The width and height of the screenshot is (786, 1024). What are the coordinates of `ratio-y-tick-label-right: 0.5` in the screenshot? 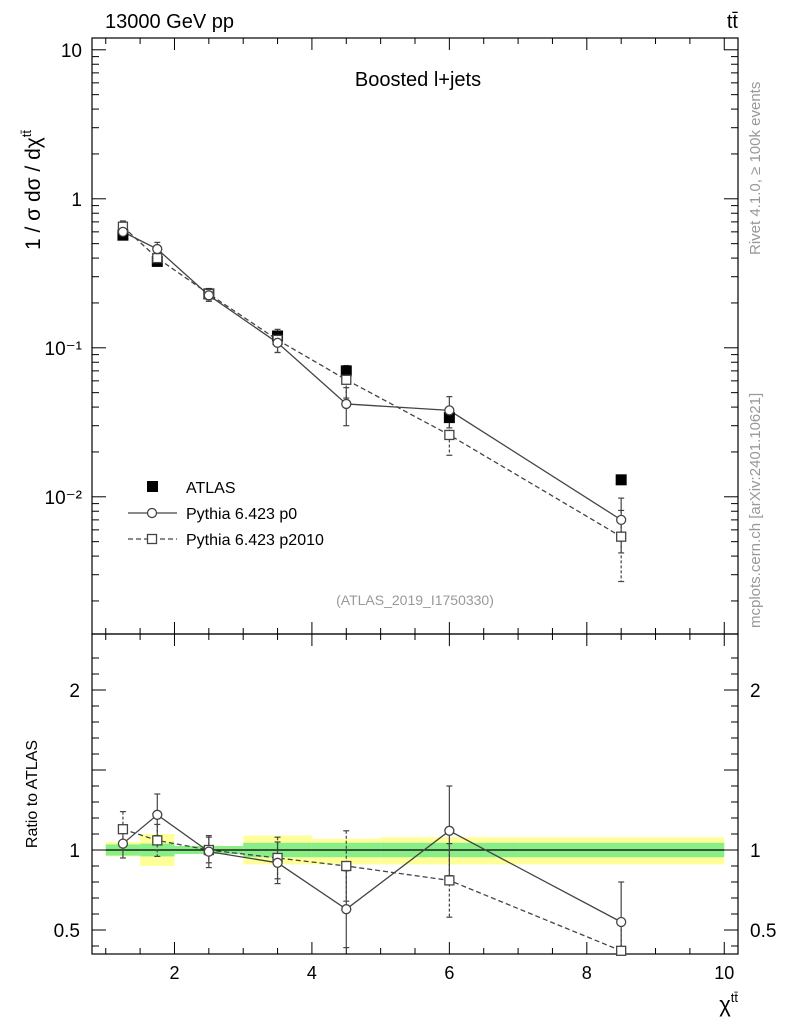 It's located at (763, 931).